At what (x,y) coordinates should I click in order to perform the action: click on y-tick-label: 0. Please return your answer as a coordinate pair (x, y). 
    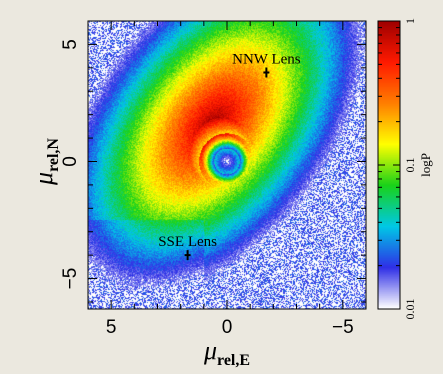
    Looking at the image, I should click on (70, 161).